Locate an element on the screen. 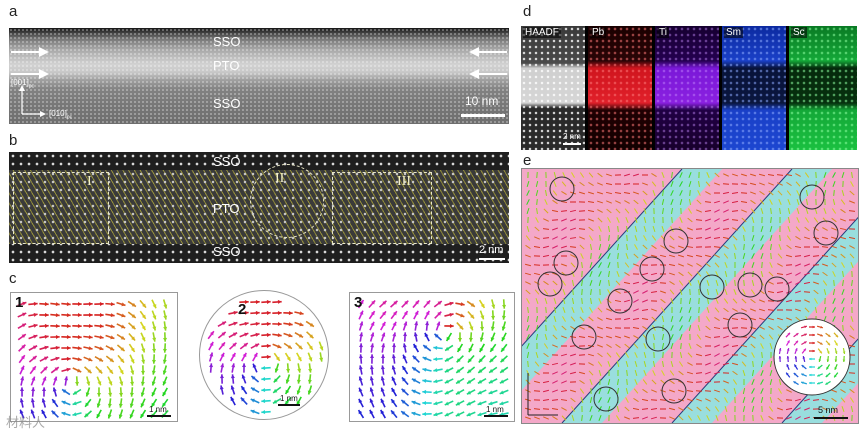 The image size is (865, 432). panel-label-d: d is located at coordinates (527, 11).